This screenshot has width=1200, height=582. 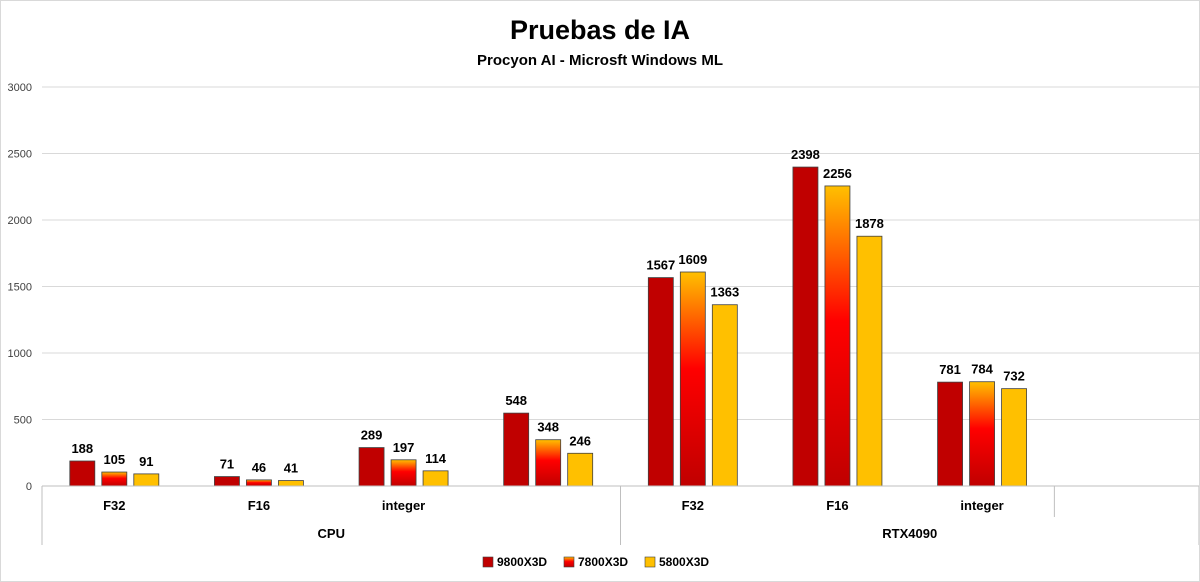 What do you see at coordinates (227, 464) in the screenshot?
I see `data-label: 71` at bounding box center [227, 464].